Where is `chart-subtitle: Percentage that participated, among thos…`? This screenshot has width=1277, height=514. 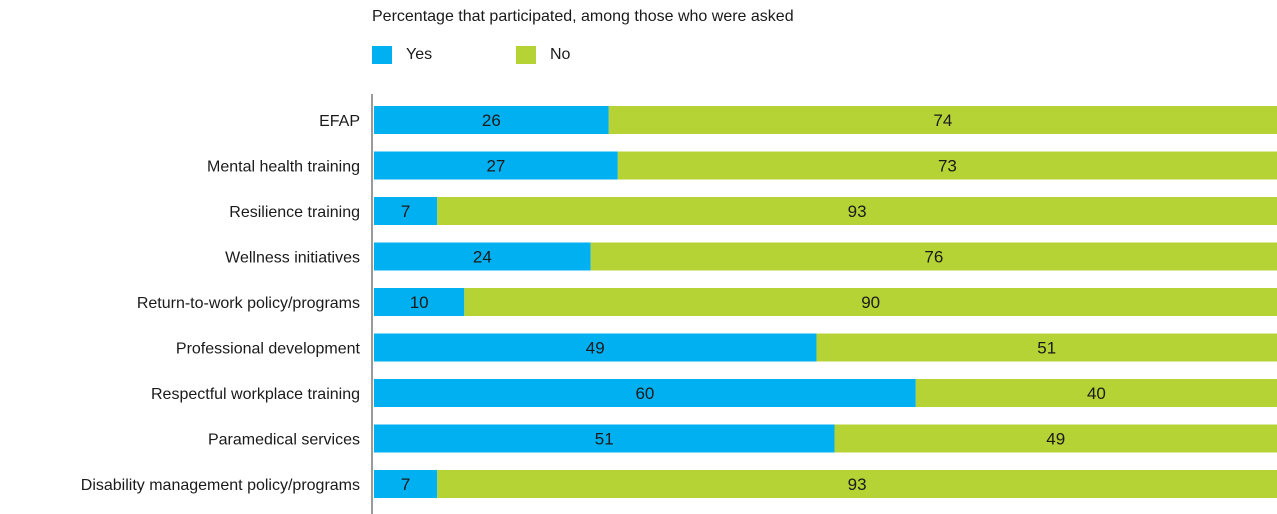 chart-subtitle: Percentage that participated, among thos… is located at coordinates (583, 16).